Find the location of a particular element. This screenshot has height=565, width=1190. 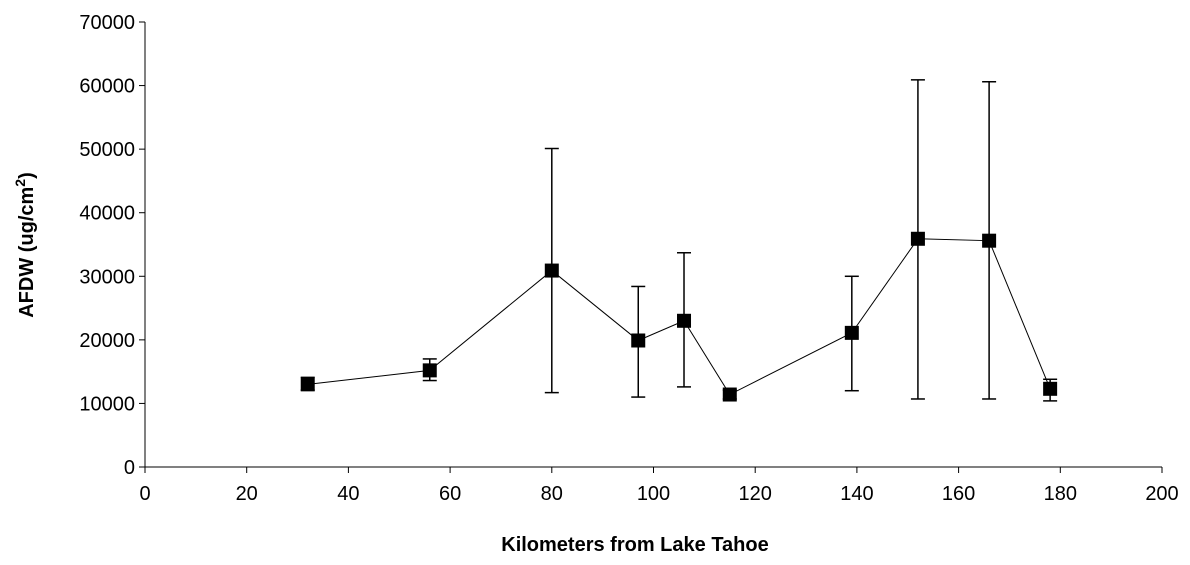

y-tick-label: 10000 is located at coordinates (107, 404).